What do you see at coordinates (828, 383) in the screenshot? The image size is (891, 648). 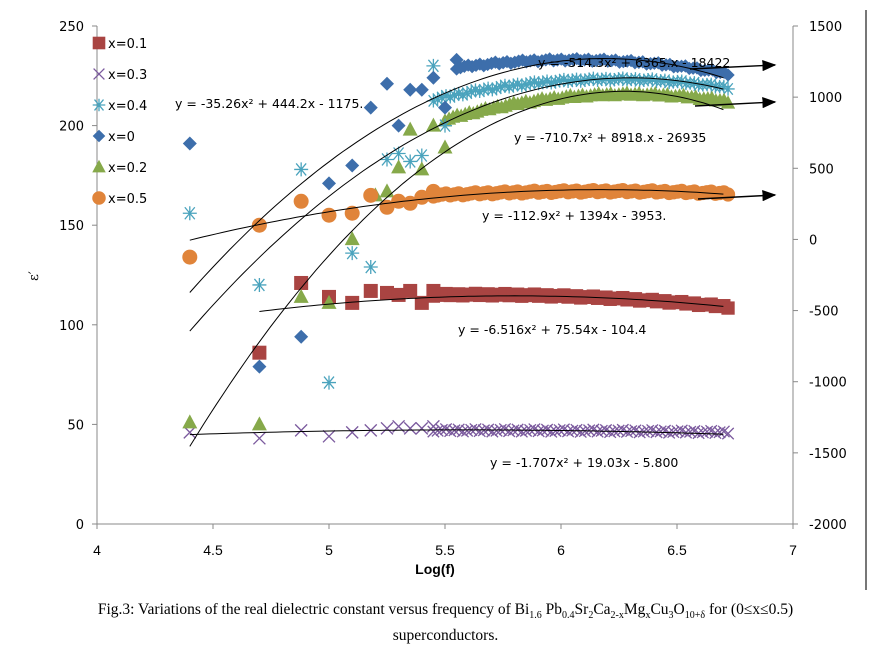 I see `right-y-tick-label: -1000` at bounding box center [828, 383].